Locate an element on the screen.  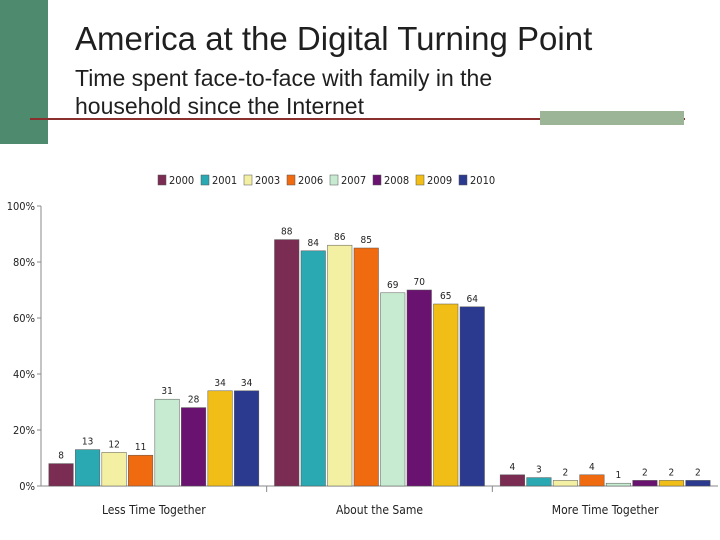
bar-data-label: 8 is located at coordinates (61, 456).